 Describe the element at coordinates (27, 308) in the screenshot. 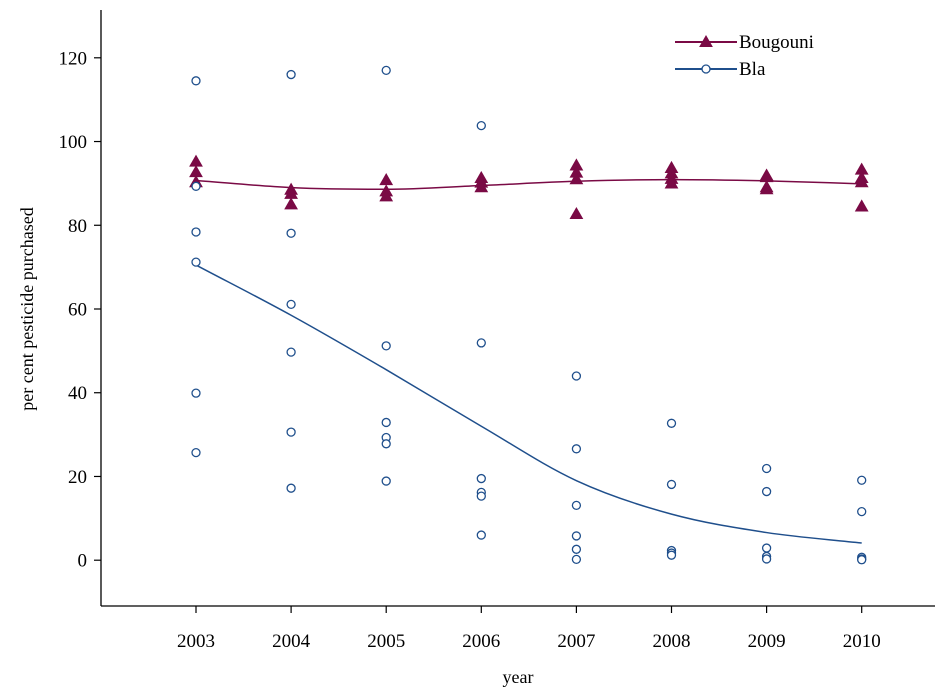

I see `y-axis-title: per cent pesticide purchased` at that location.